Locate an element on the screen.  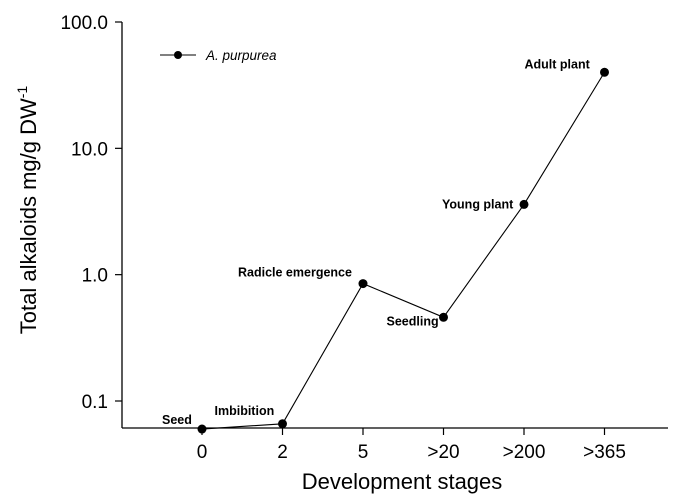
x-tick-label: >200 is located at coordinates (524, 452).